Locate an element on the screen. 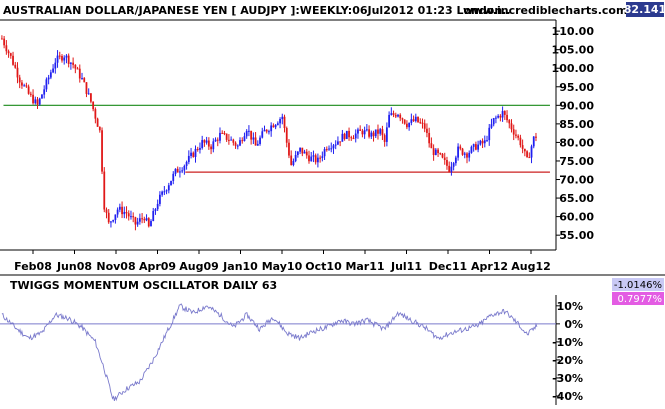 The width and height of the screenshot is (665, 409). price-x-tick-label: Feb08 is located at coordinates (33, 266).